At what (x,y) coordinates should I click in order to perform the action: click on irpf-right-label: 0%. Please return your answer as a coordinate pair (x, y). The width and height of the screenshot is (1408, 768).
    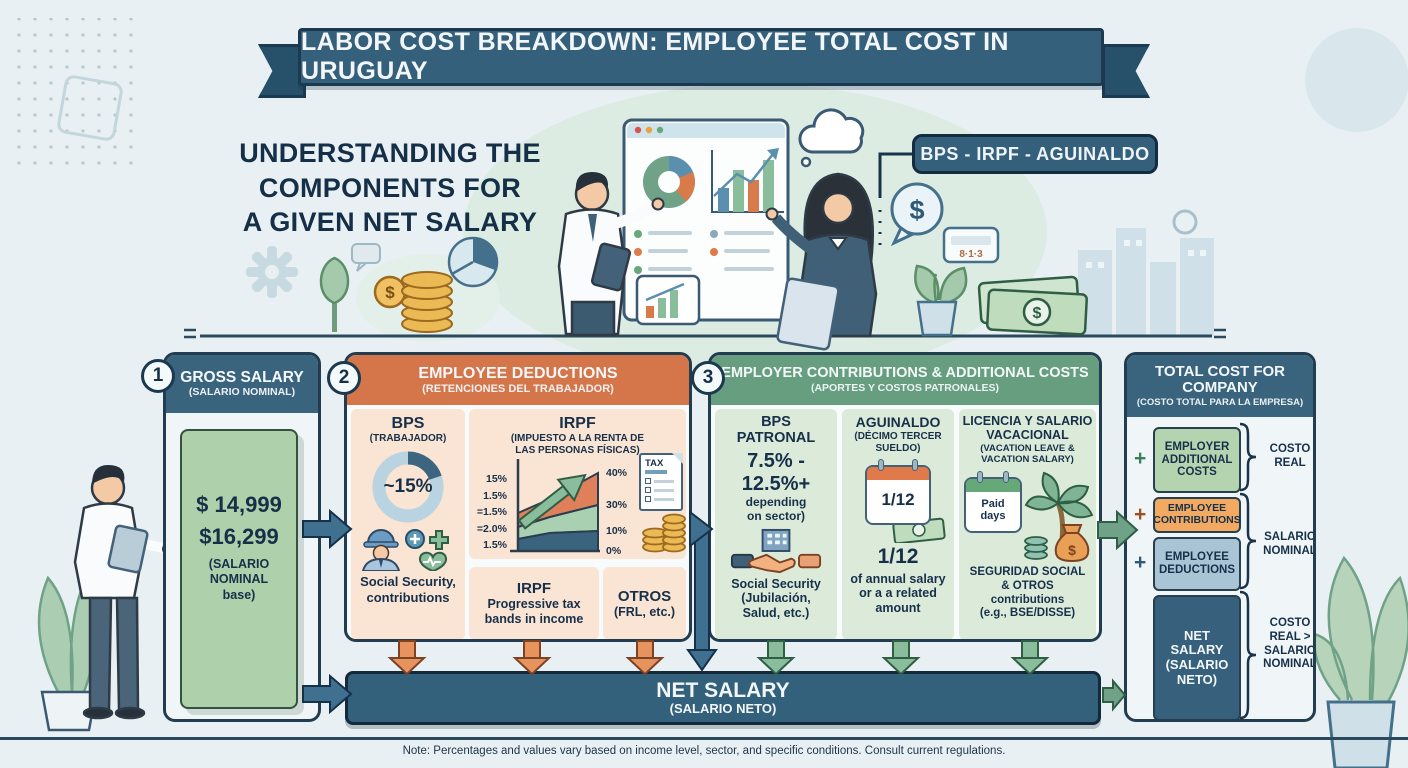
    Looking at the image, I should click on (614, 551).